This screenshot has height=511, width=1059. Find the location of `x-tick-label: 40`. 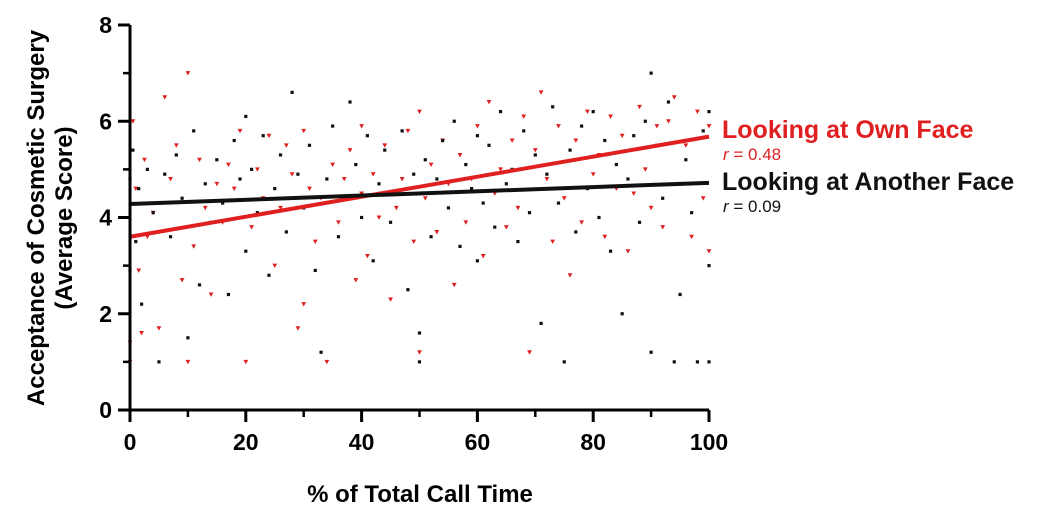

x-tick-label: 40 is located at coordinates (362, 442).